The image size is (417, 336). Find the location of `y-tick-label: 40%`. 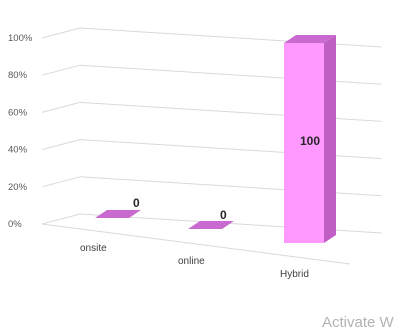

y-tick-label: 40% is located at coordinates (18, 150).